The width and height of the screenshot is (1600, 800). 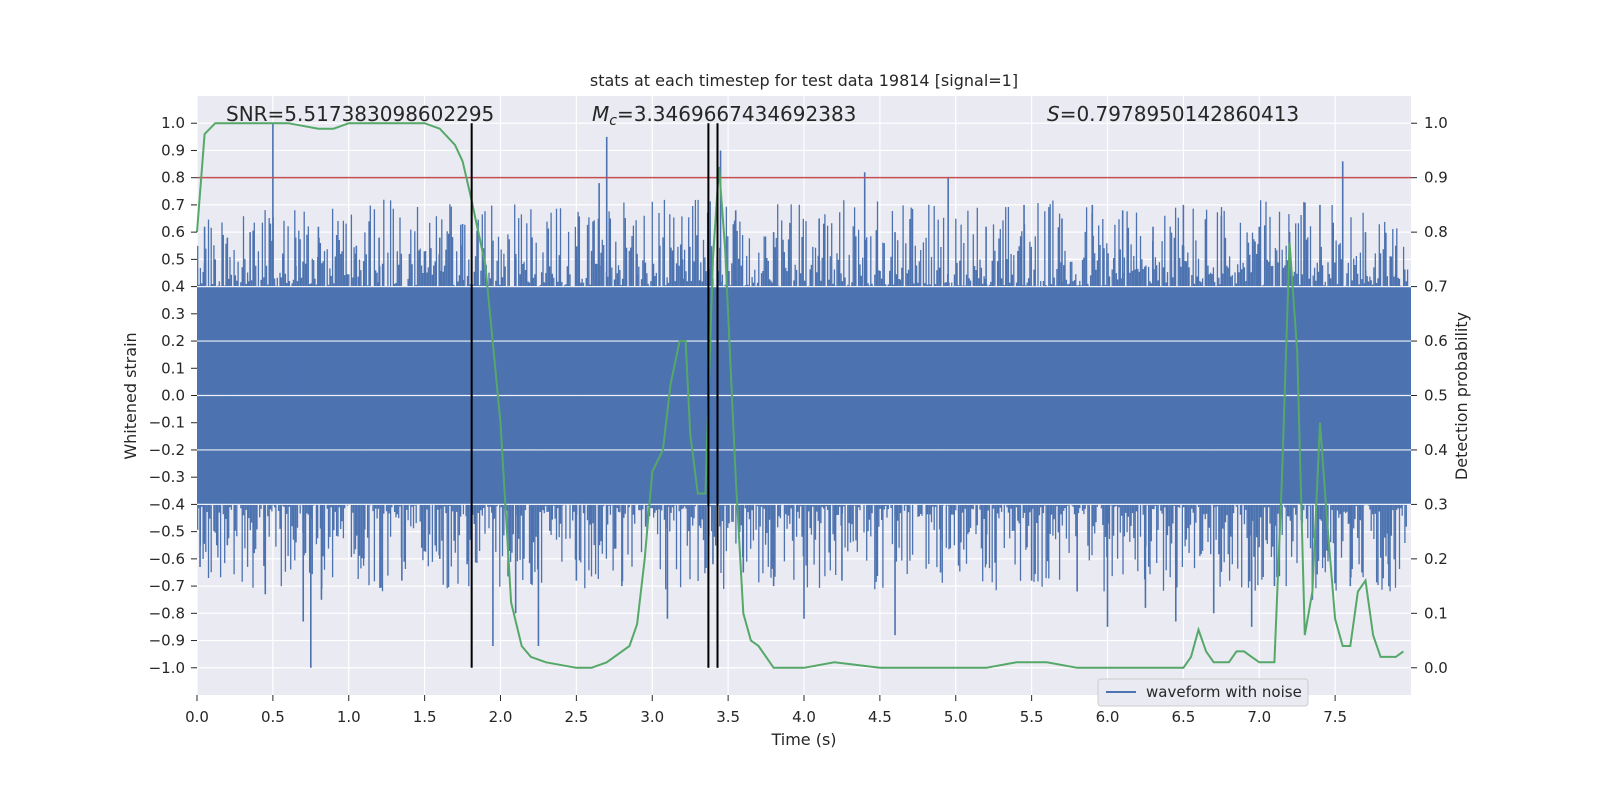 What do you see at coordinates (173, 314) in the screenshot?
I see `y-tick-label: 0.3` at bounding box center [173, 314].